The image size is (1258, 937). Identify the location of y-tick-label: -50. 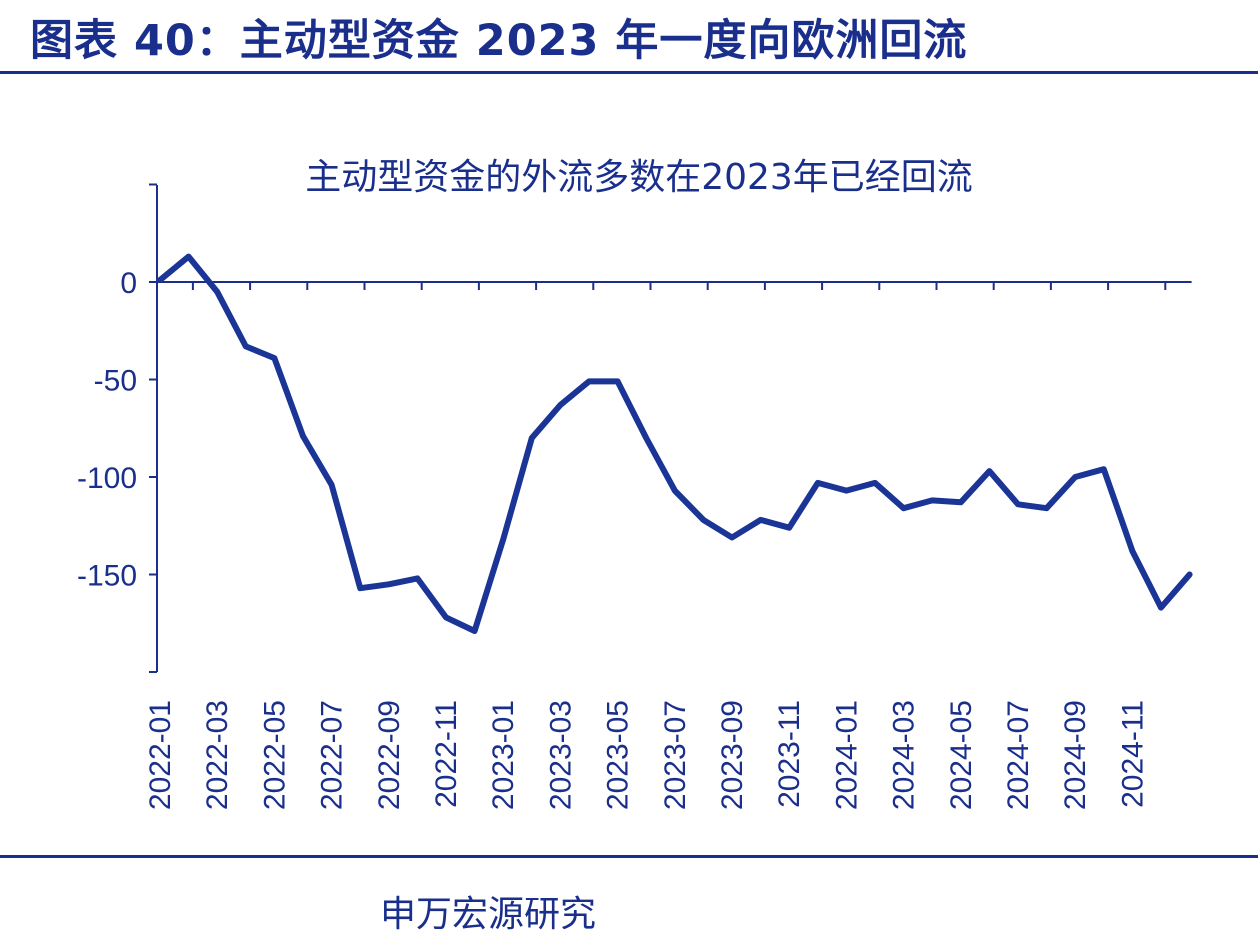
(115, 381).